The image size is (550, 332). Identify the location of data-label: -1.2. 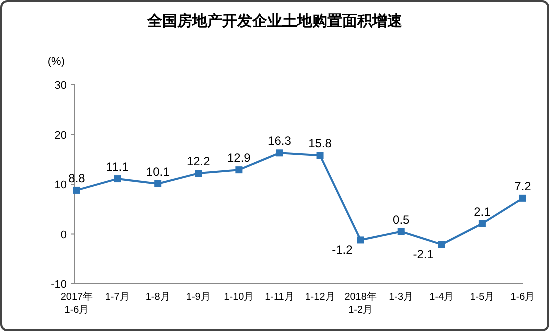
(343, 250).